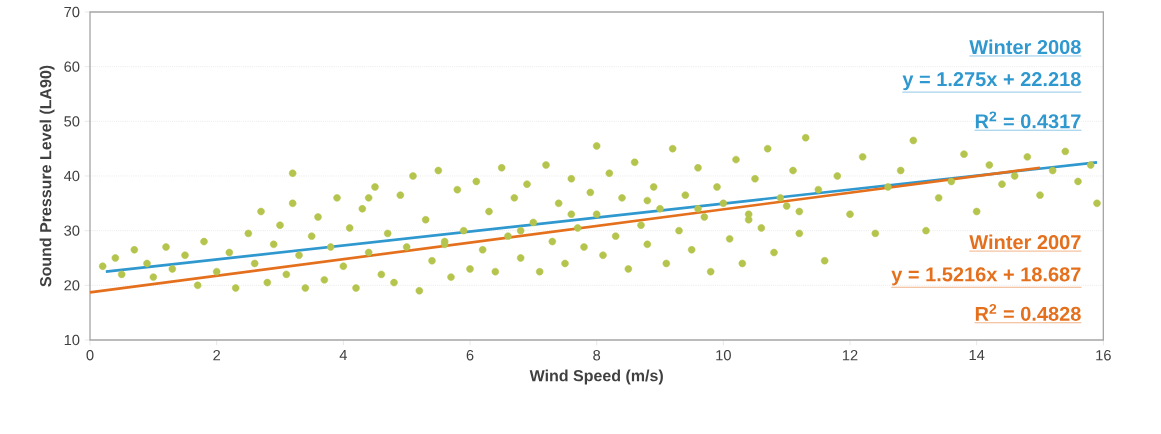 This screenshot has height=434, width=1161. Describe the element at coordinates (986, 276) in the screenshot. I see `annotation: y = 1.5216x + 18.687` at that location.